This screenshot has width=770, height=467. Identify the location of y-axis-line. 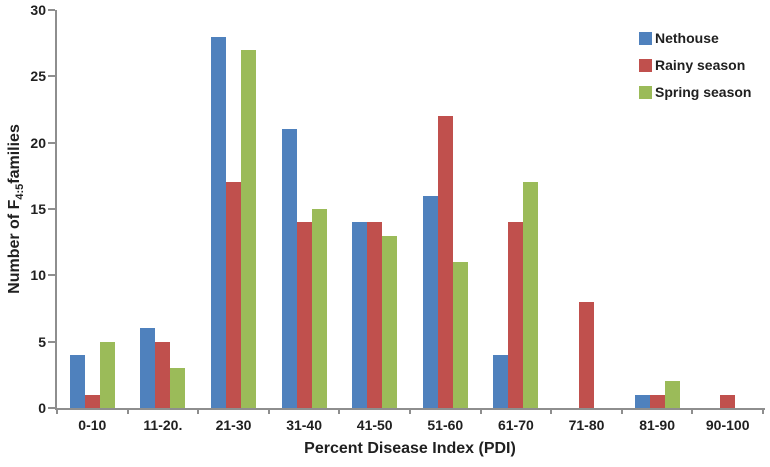
(56, 210).